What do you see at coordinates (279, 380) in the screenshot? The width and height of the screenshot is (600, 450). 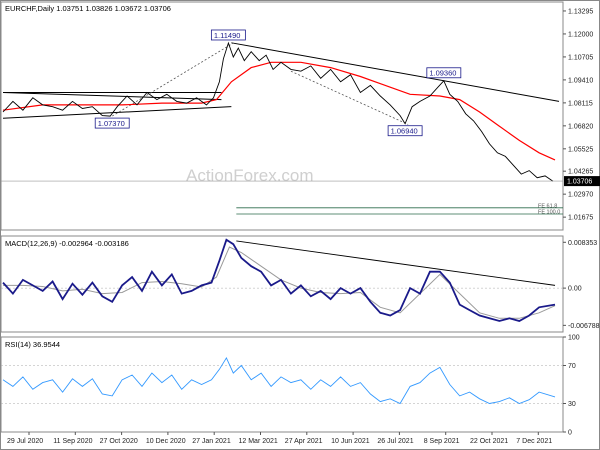 I see `rsi-line` at bounding box center [279, 380].